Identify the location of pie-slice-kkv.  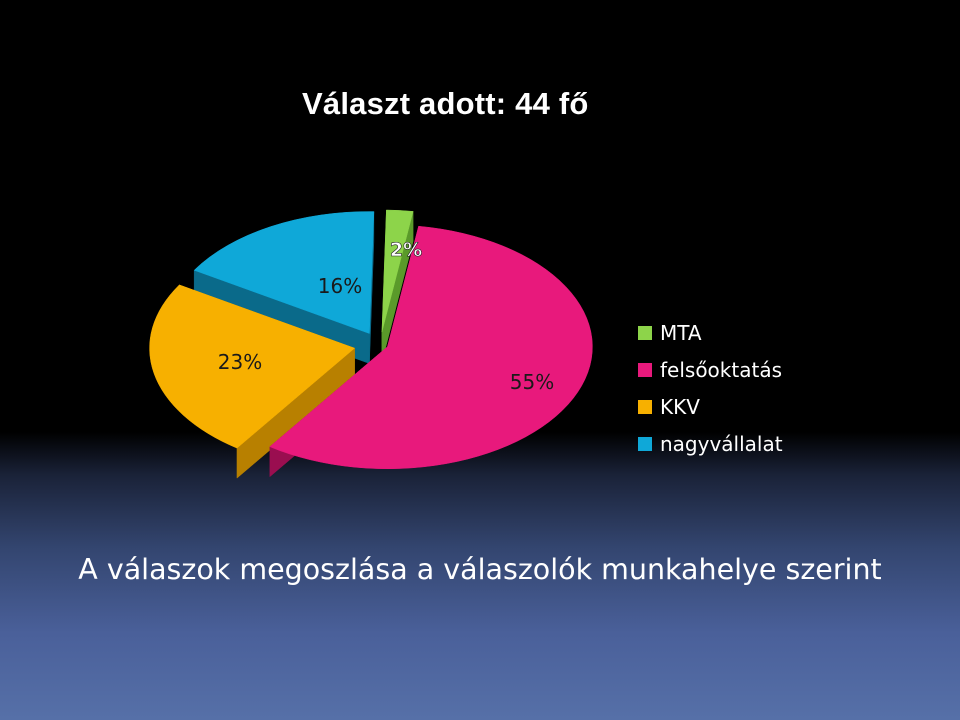
(252, 381).